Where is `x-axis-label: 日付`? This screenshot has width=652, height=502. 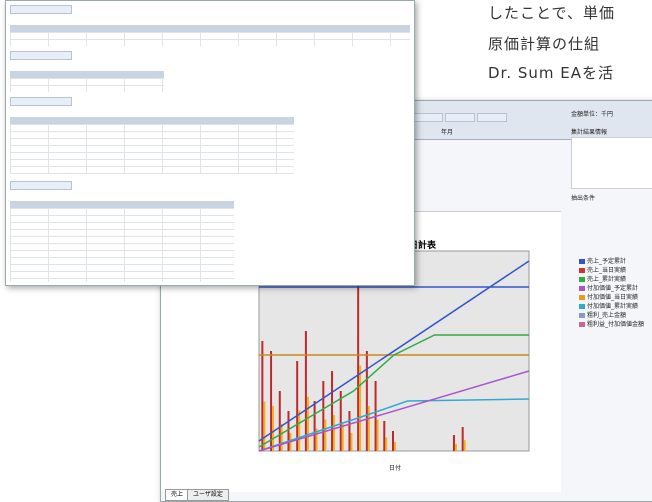 x-axis-label: 日付 is located at coordinates (395, 468).